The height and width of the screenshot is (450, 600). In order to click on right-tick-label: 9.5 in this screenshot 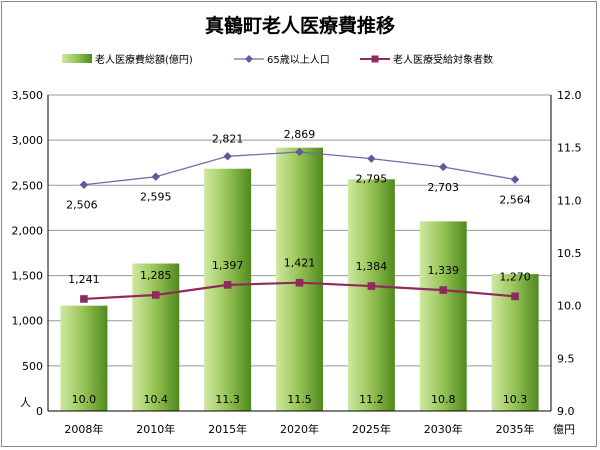, I will do `click(566, 358)`.